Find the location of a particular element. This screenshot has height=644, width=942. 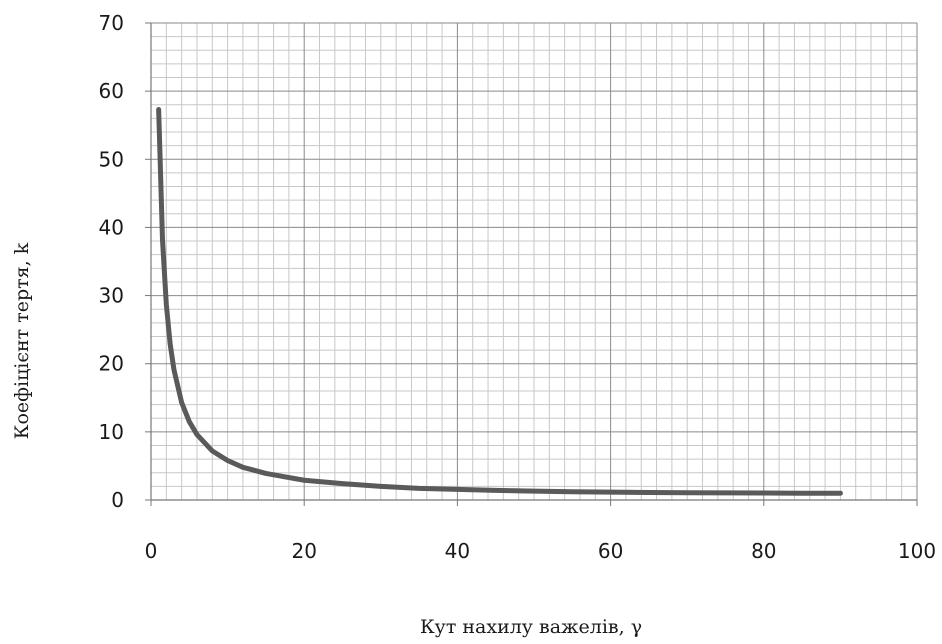

y-tick-label: 30 is located at coordinates (111, 296).